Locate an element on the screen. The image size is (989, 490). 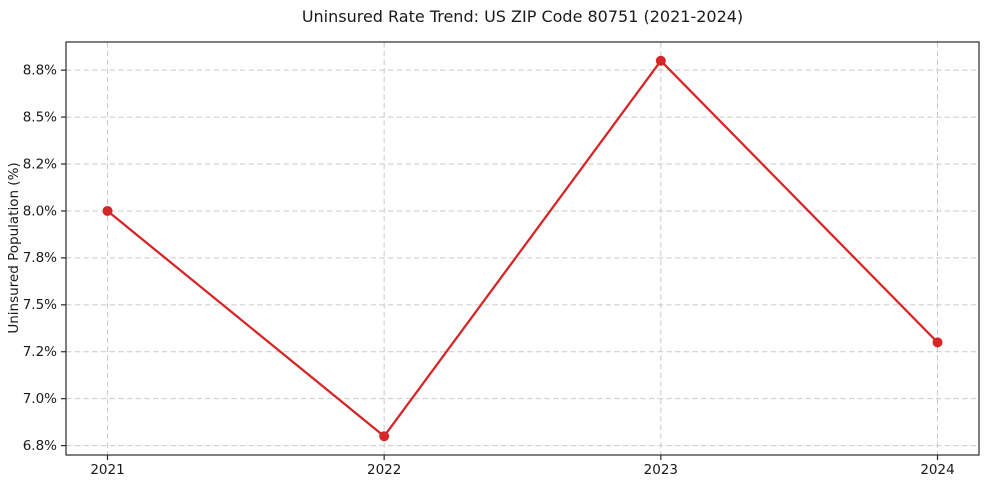
x-tick-label: 2023 is located at coordinates (661, 470).